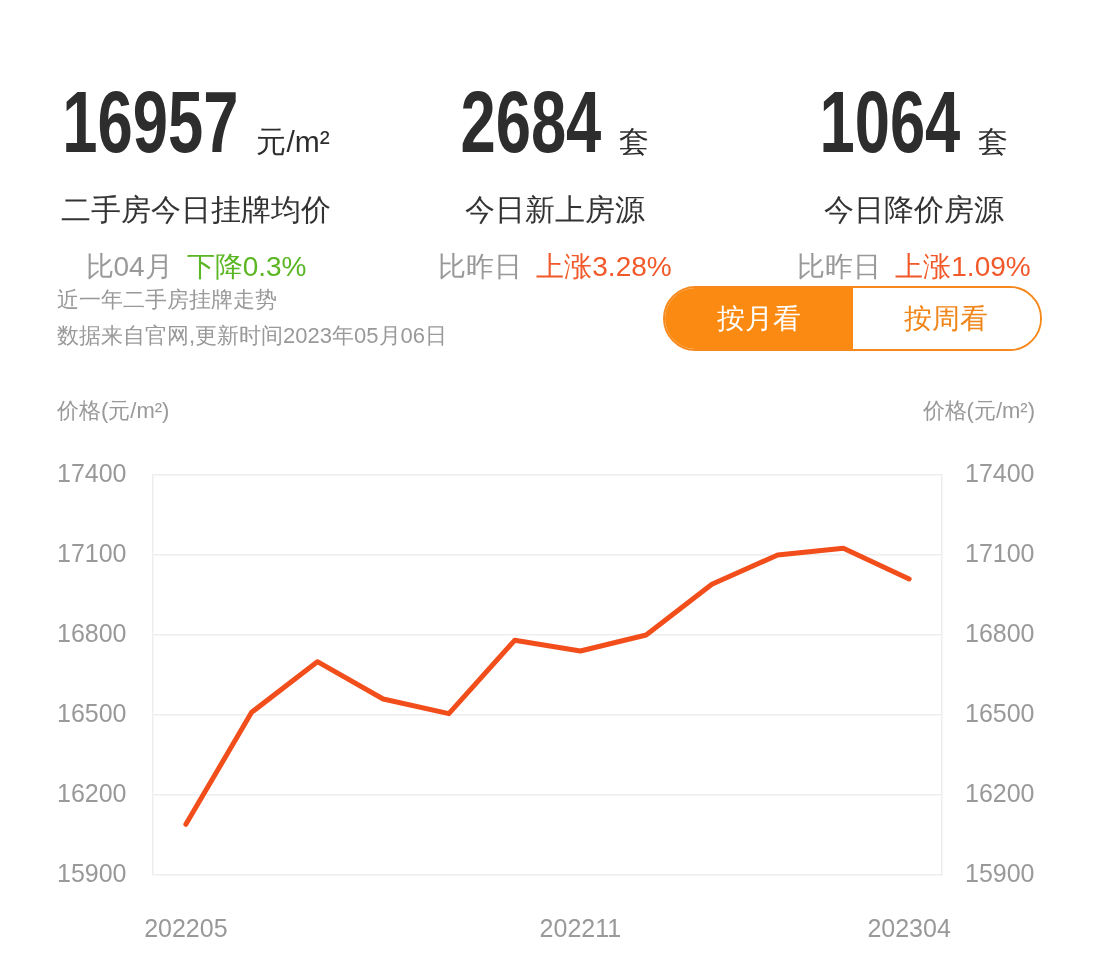  Describe the element at coordinates (196, 209) in the screenshot. I see `text: 二手房今日挂牌均价` at that location.